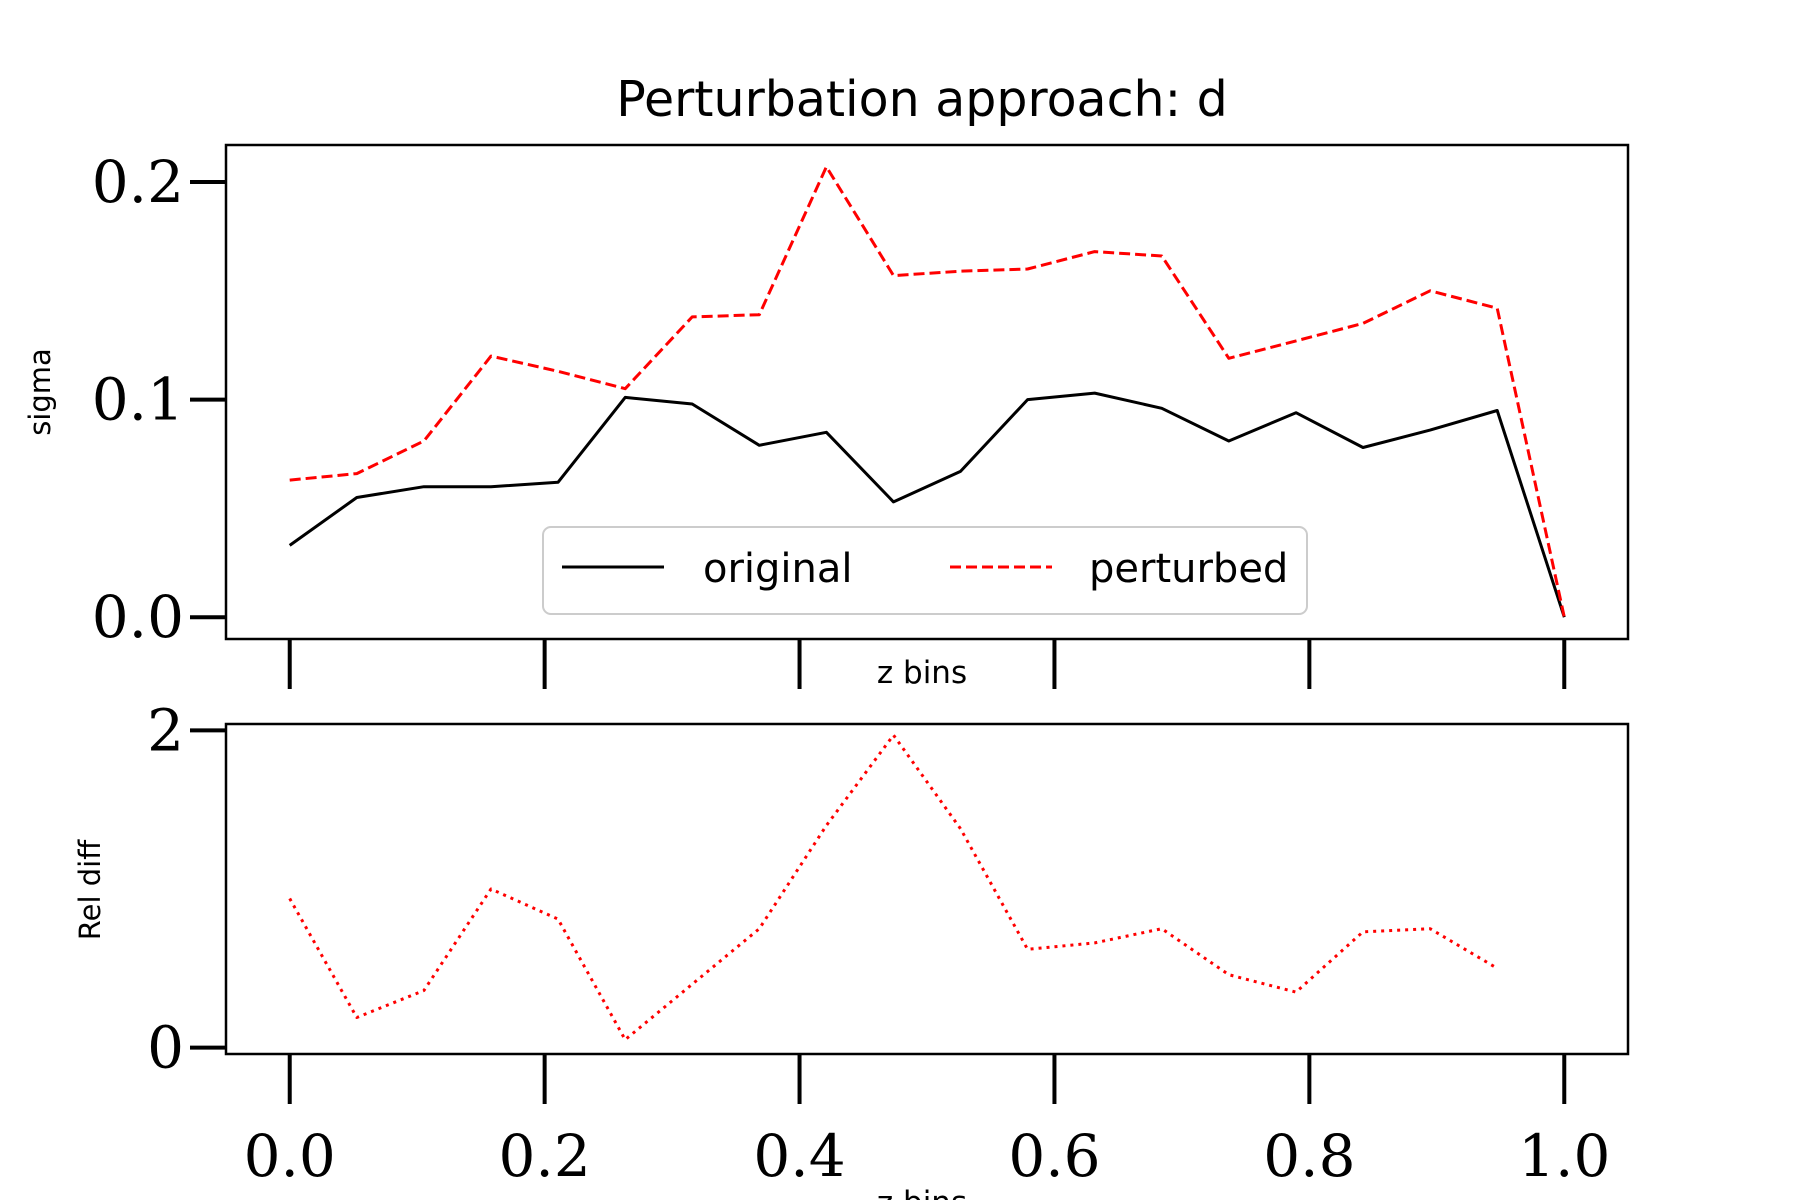 The image size is (1800, 1200). I want to click on top-x-ticks, so click(927, 664).